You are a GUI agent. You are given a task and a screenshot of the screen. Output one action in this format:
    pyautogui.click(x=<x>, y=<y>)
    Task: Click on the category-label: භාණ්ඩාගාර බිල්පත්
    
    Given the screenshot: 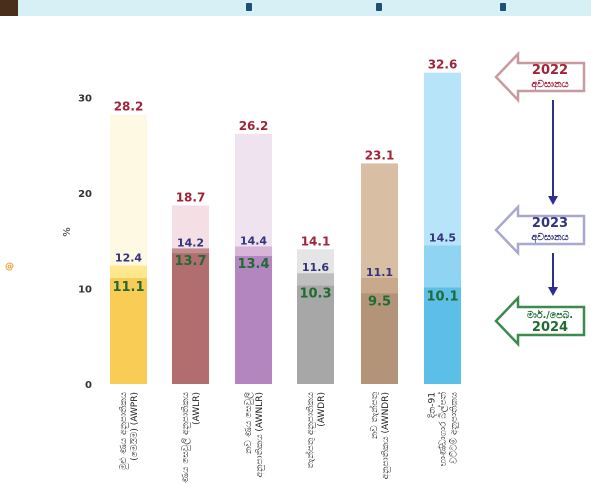 What is the action you would take?
    pyautogui.click(x=442, y=428)
    